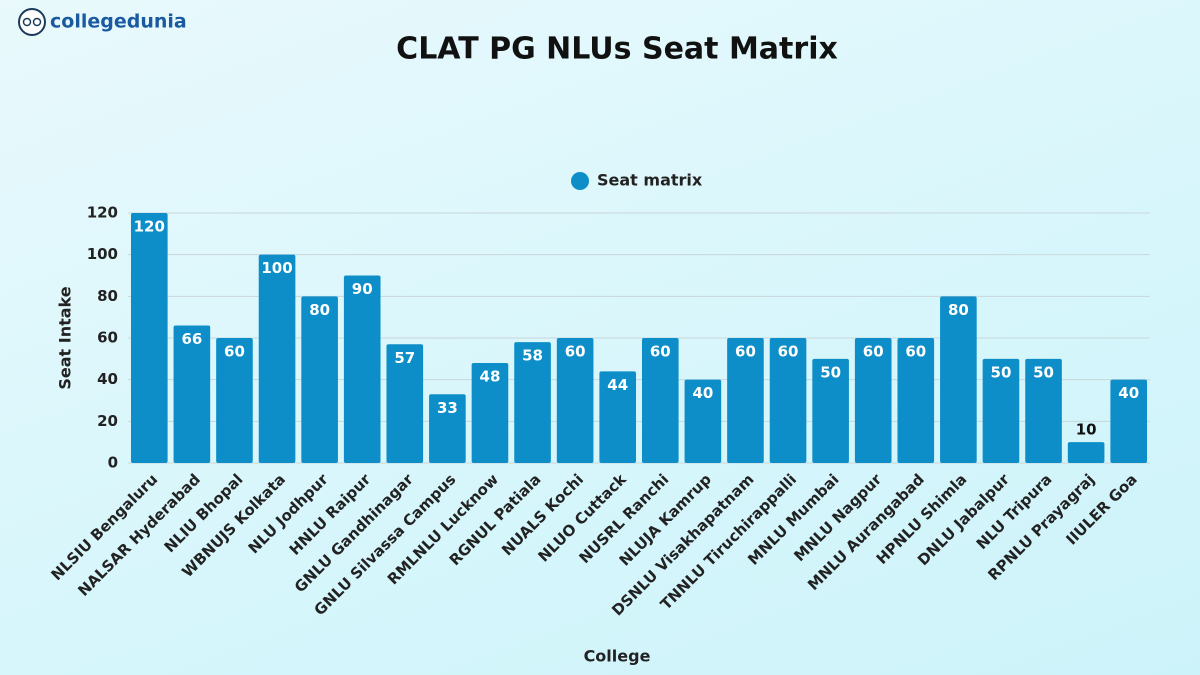 The image size is (1200, 675). I want to click on y-tick-label: 100, so click(102, 254).